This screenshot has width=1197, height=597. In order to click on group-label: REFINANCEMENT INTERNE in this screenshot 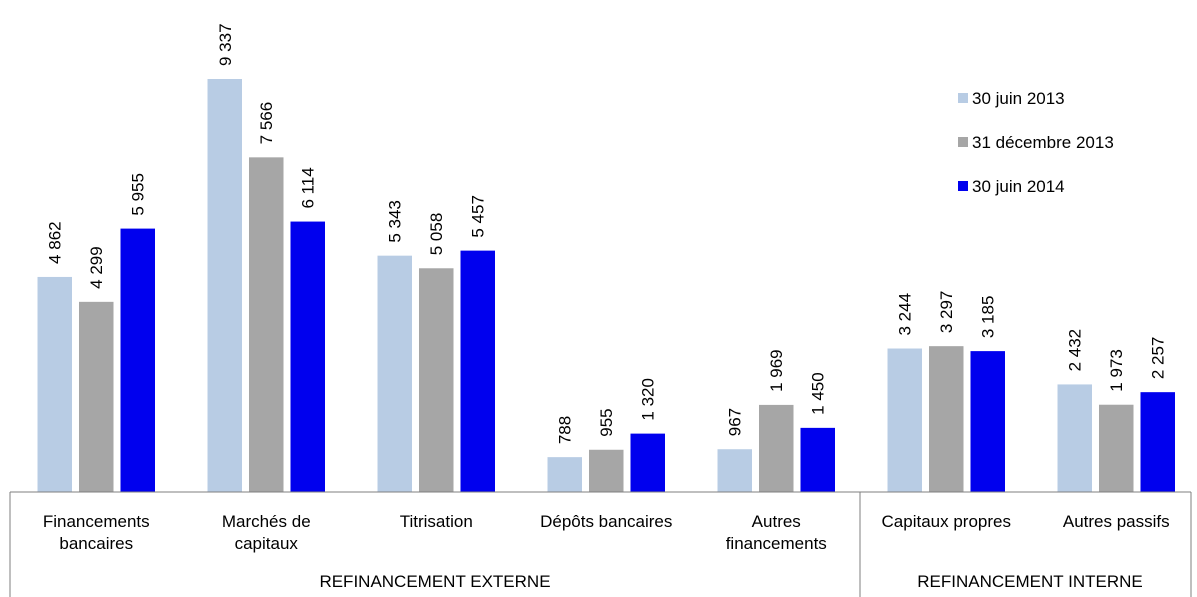, I will do `click(1029, 581)`.